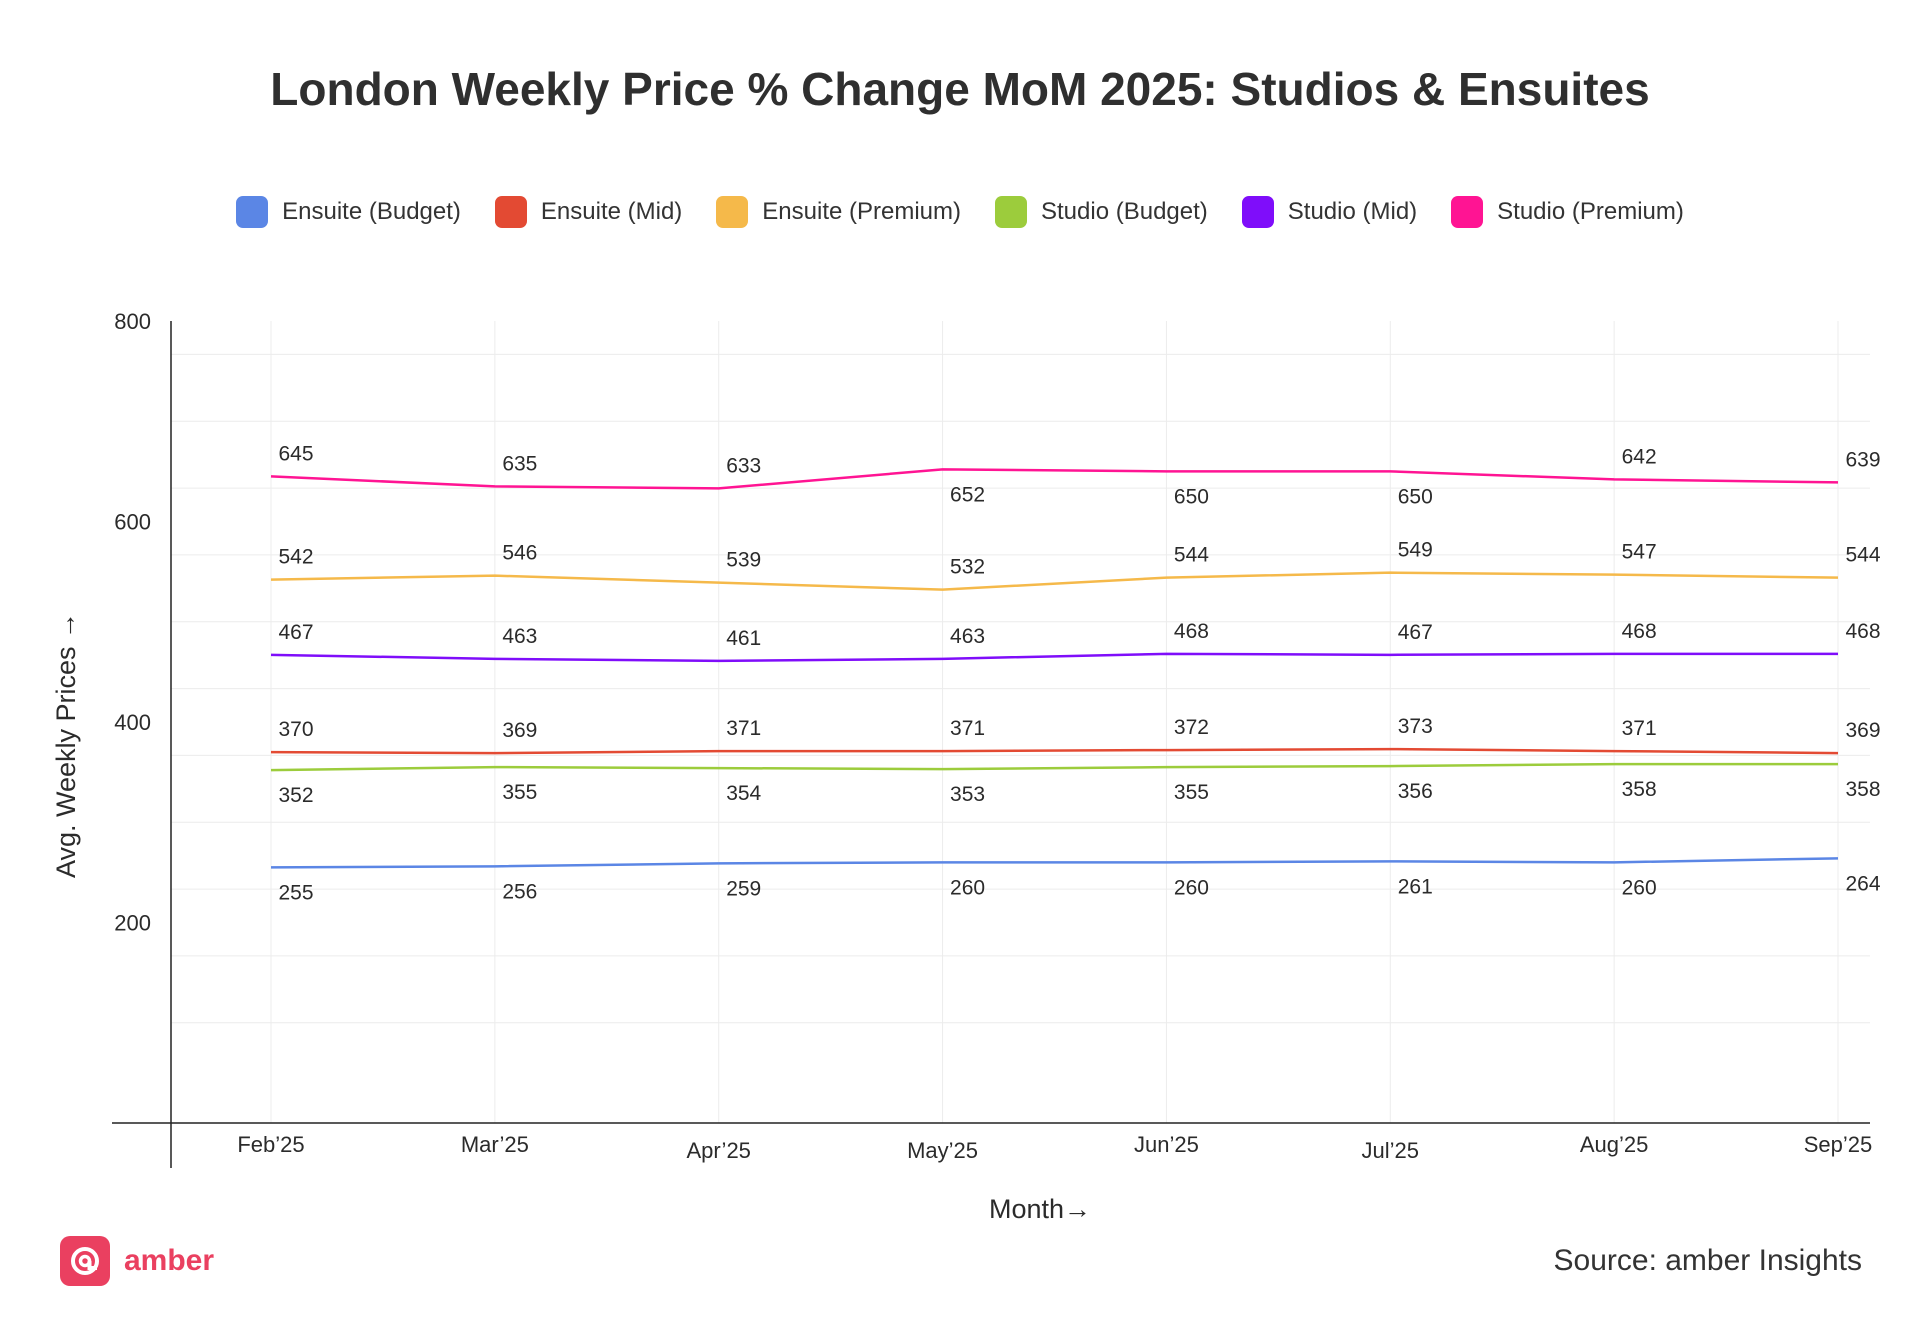 The image size is (1920, 1341). I want to click on legend-item: Ensuite (Budget), so click(348, 212).